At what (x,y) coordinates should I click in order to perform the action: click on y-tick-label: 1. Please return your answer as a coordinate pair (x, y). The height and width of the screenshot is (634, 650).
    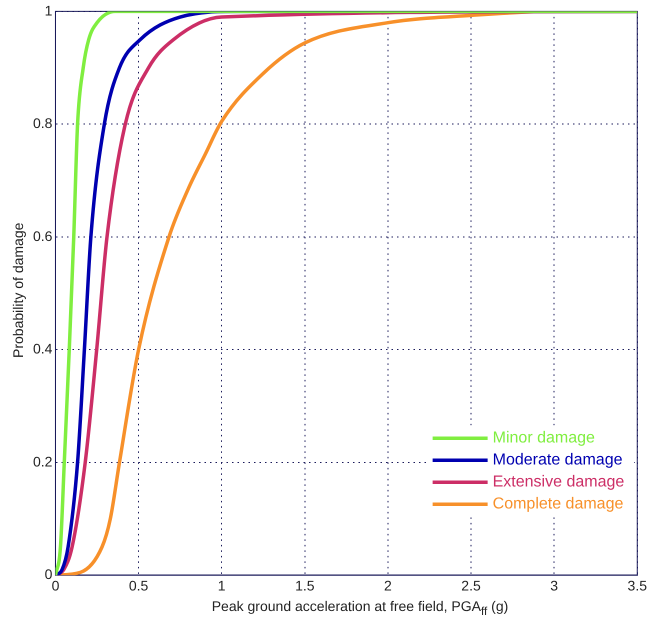
    Looking at the image, I should click on (48, 10).